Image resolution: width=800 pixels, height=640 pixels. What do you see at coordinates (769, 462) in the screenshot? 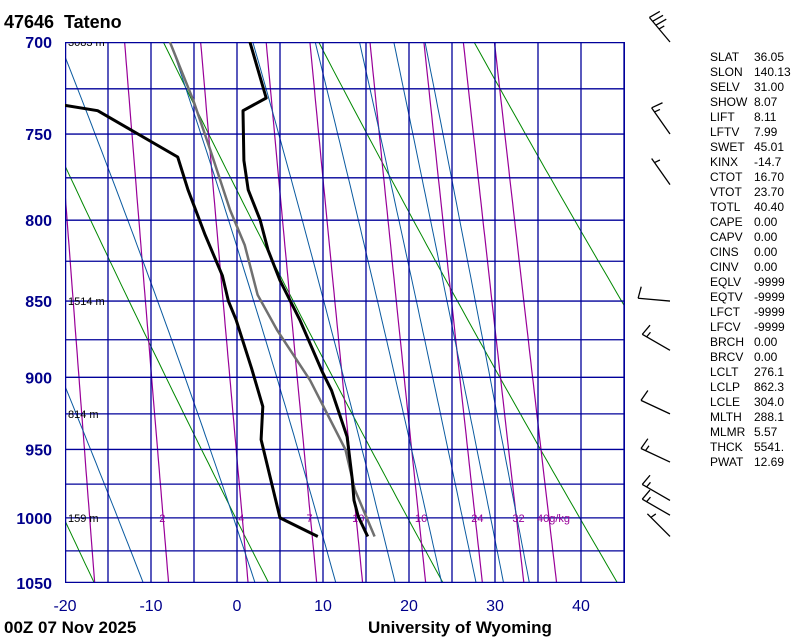
I see `index-value: 12.69` at bounding box center [769, 462].